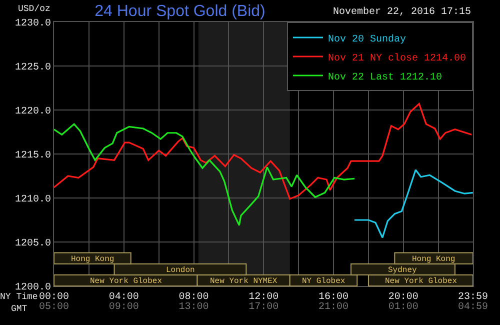 This screenshot has height=325, width=500. What do you see at coordinates (123, 297) in the screenshot?
I see `x-tick-label: 04:00` at bounding box center [123, 297].